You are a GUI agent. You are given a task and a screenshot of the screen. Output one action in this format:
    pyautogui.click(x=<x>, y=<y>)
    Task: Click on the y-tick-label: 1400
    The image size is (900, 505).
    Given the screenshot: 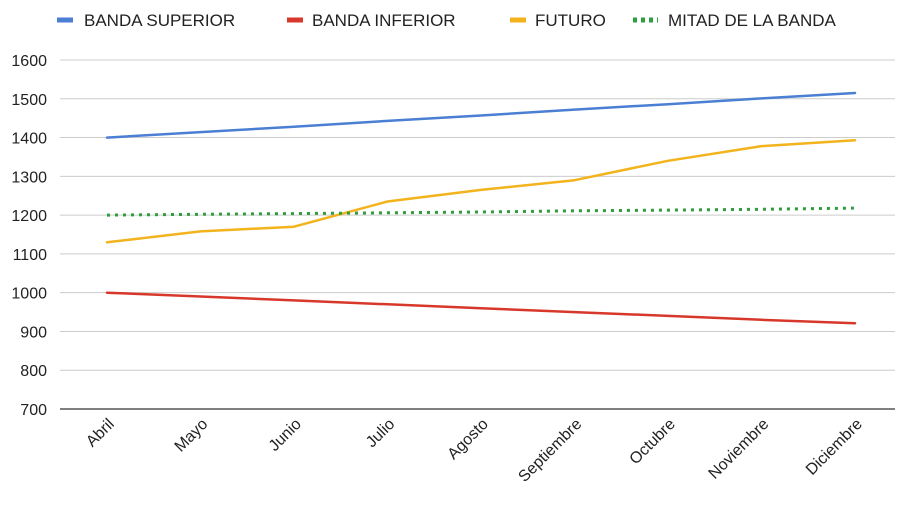 What is the action you would take?
    pyautogui.click(x=29, y=139)
    